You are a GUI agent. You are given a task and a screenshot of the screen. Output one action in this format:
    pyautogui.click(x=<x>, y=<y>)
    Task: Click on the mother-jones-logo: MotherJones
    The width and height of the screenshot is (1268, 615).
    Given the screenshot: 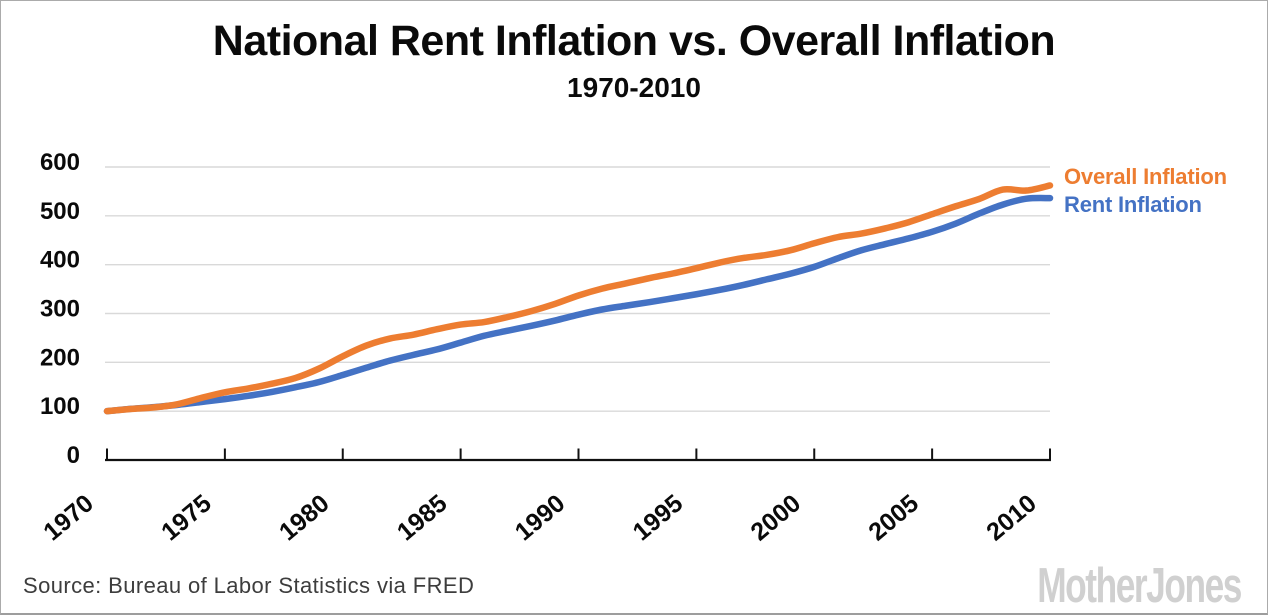 What is the action you would take?
    pyautogui.click(x=1139, y=586)
    